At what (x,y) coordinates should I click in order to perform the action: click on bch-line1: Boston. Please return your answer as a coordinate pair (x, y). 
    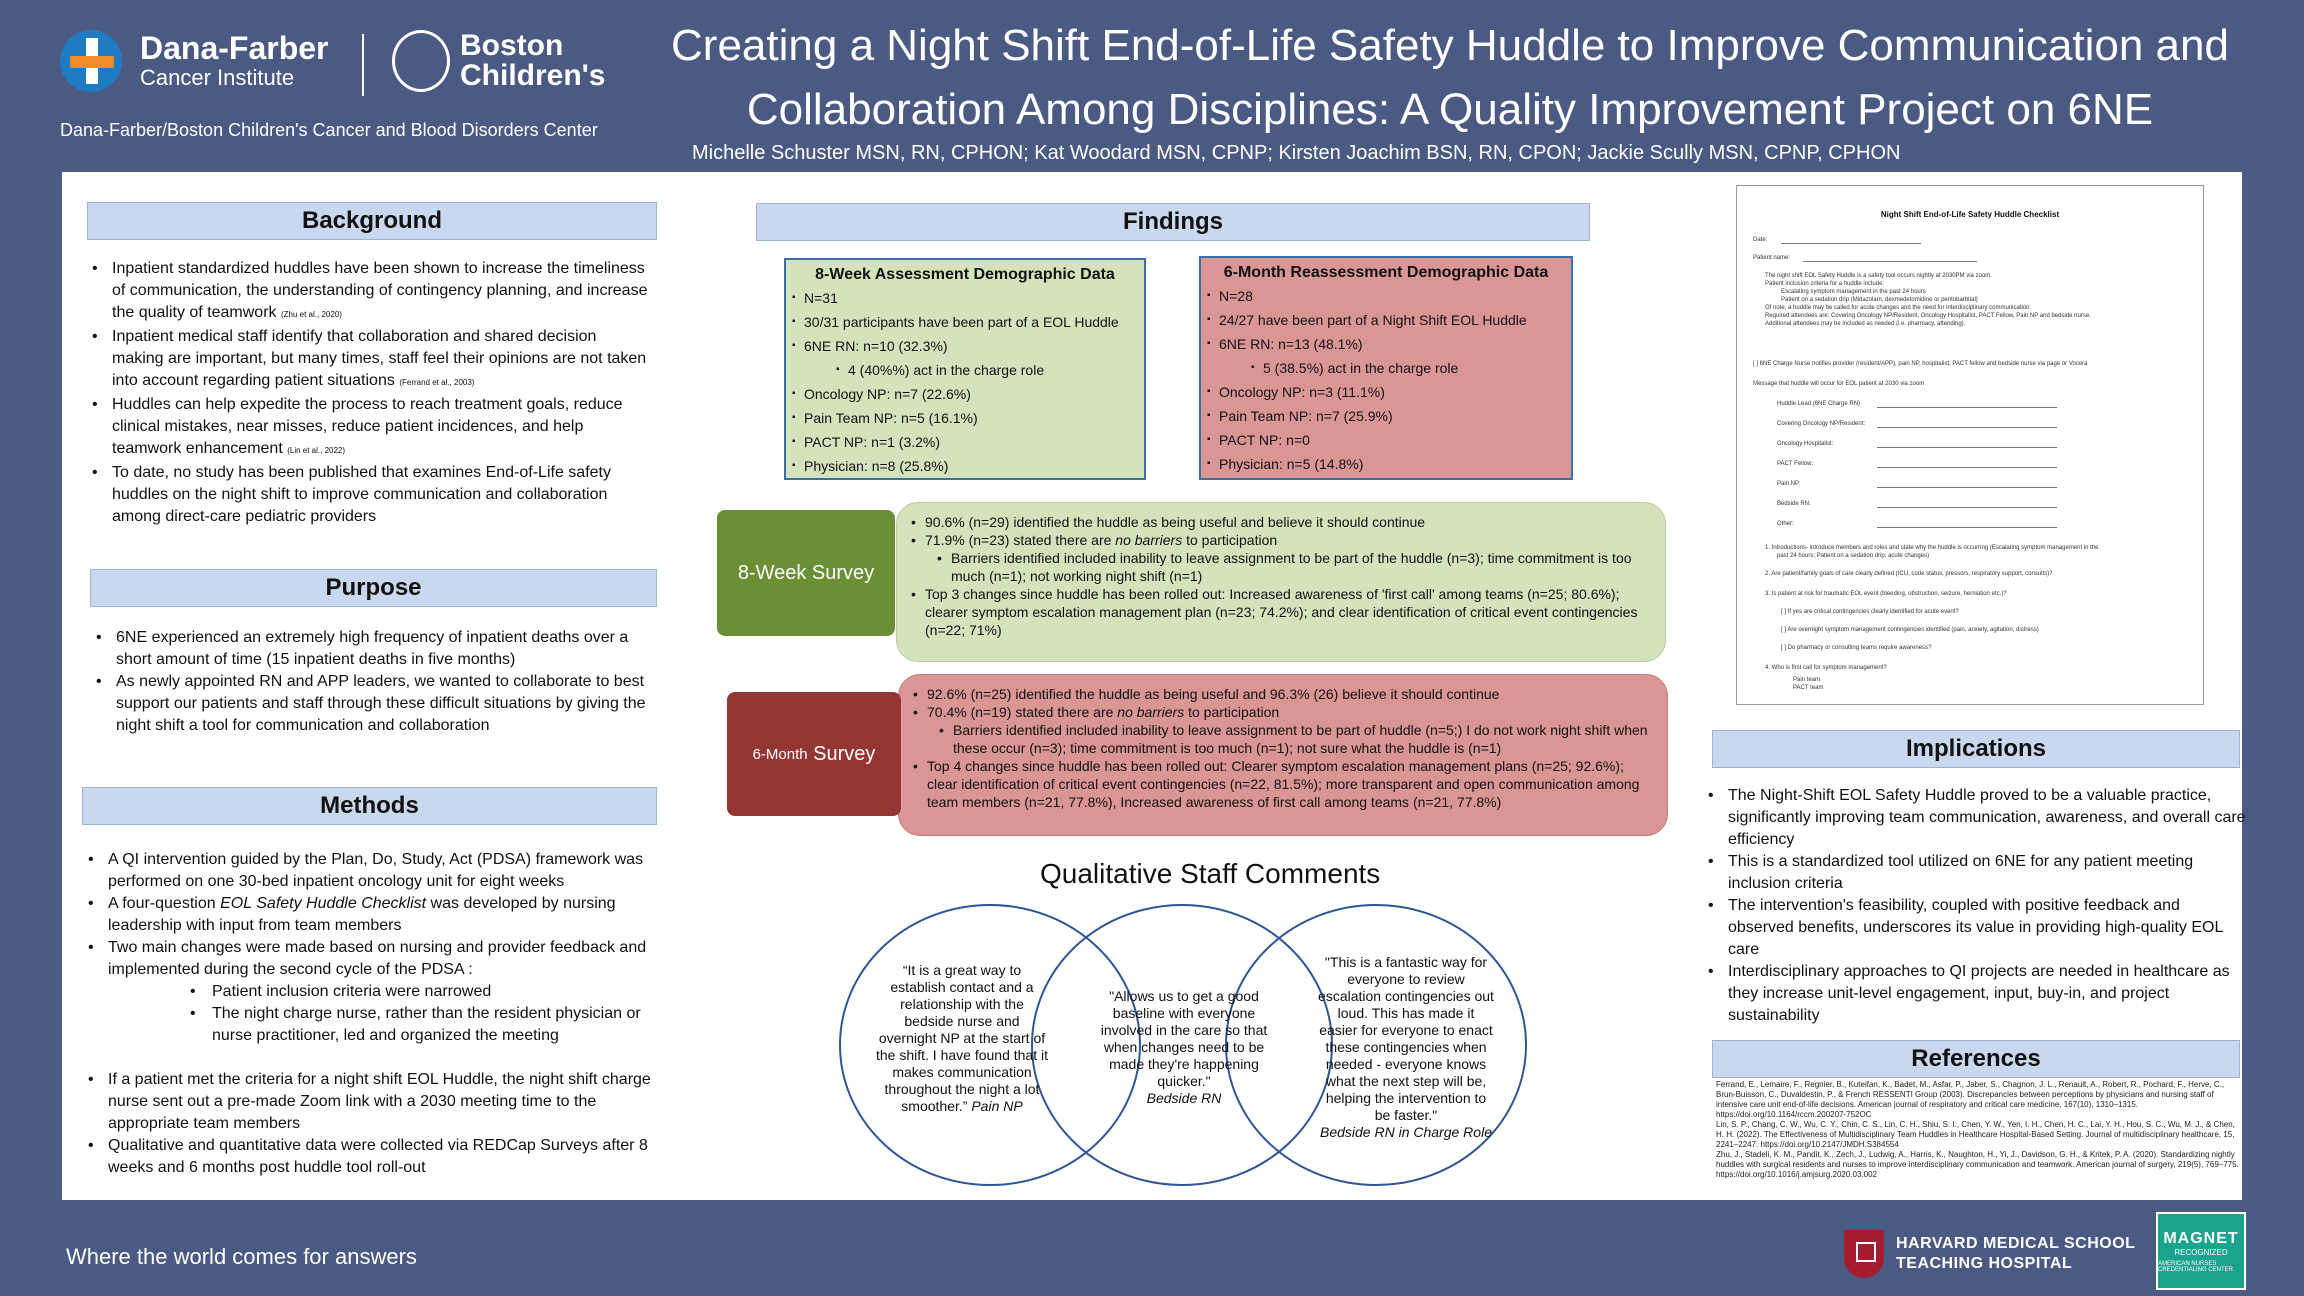
    Looking at the image, I should click on (512, 45).